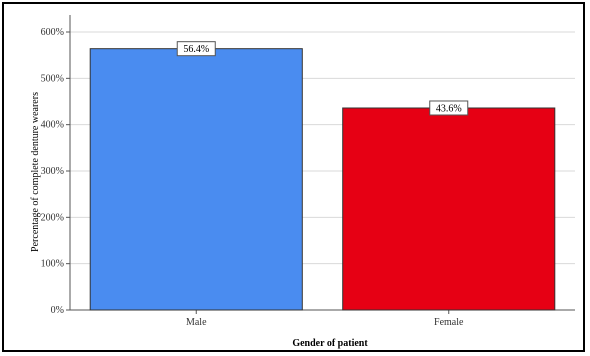 This screenshot has height=356, width=590. Describe the element at coordinates (57, 310) in the screenshot. I see `y-tick-label: 0%` at that location.